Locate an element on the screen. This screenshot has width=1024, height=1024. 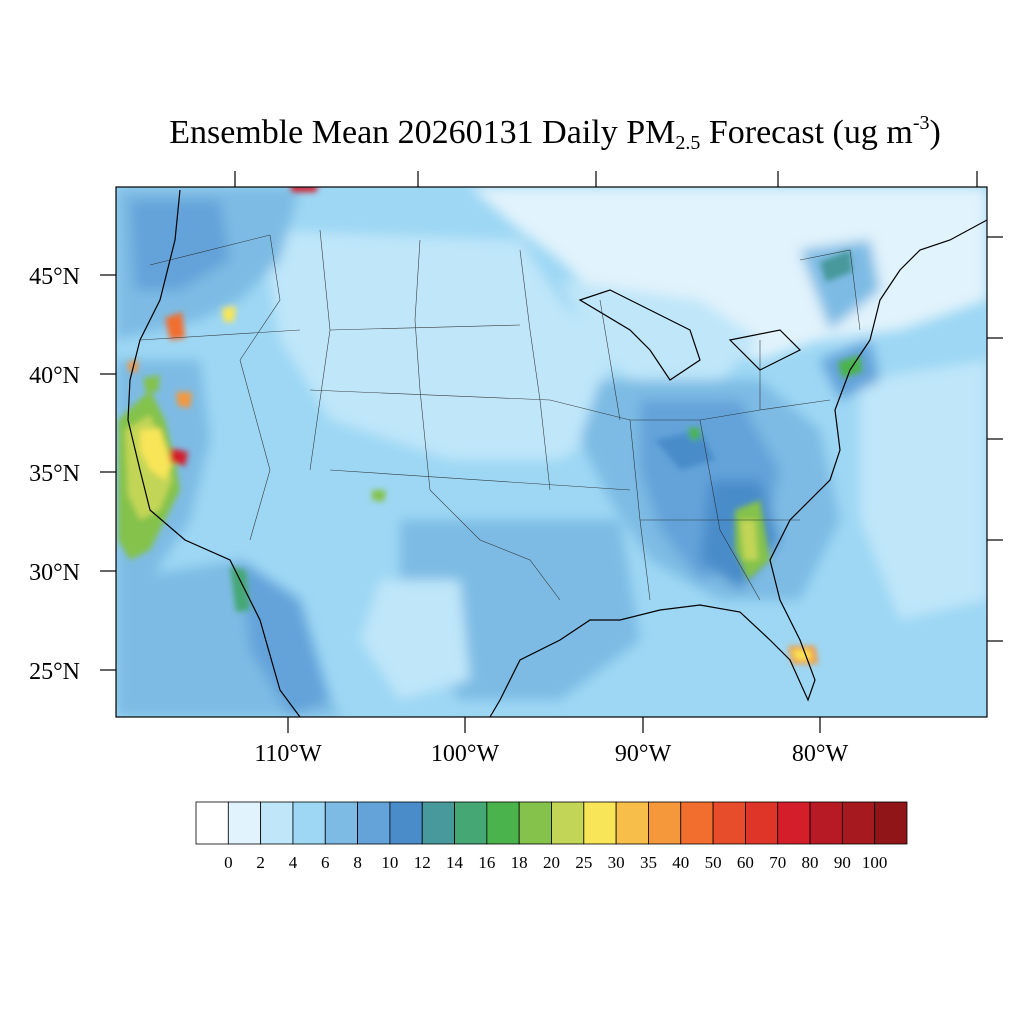
colorbar-label: 10 is located at coordinates (389, 862).